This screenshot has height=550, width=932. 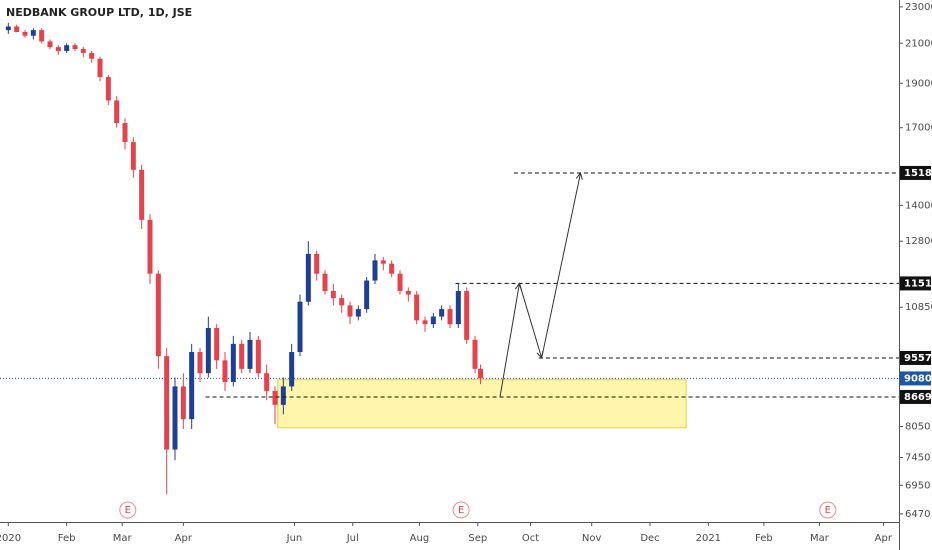 I want to click on x-tick-label: Apr, so click(x=884, y=538).